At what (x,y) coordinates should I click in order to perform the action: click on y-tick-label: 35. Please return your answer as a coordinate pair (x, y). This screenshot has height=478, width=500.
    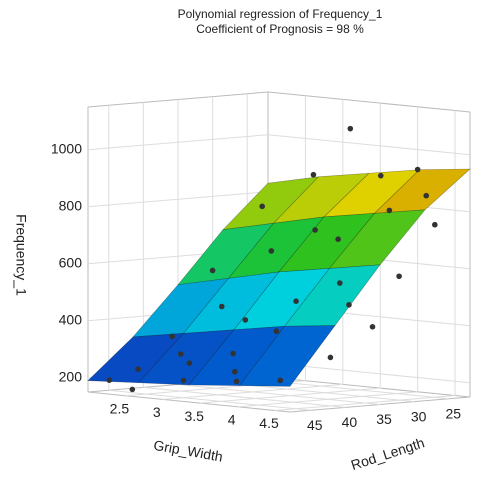
    Looking at the image, I should click on (384, 419).